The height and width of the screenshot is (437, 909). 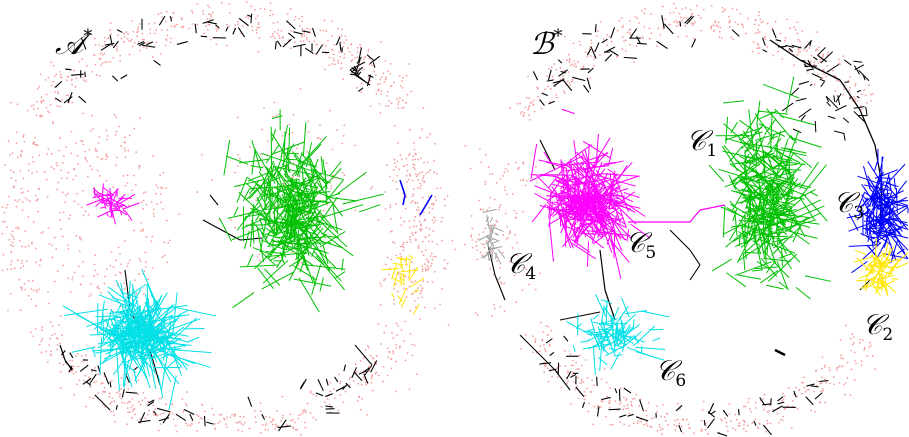 What do you see at coordinates (875, 173) in the screenshot?
I see `cluster-blue` at bounding box center [875, 173].